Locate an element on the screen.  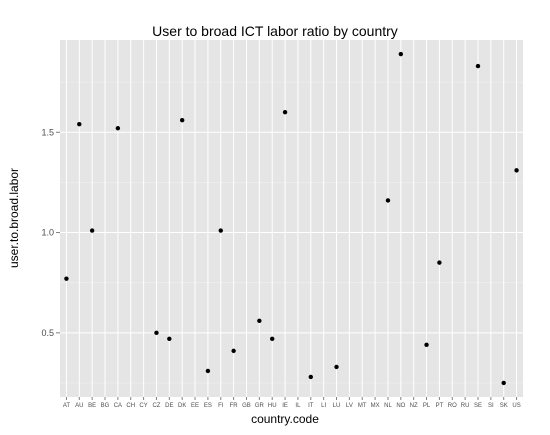
x-tick-label: LV is located at coordinates (349, 406).